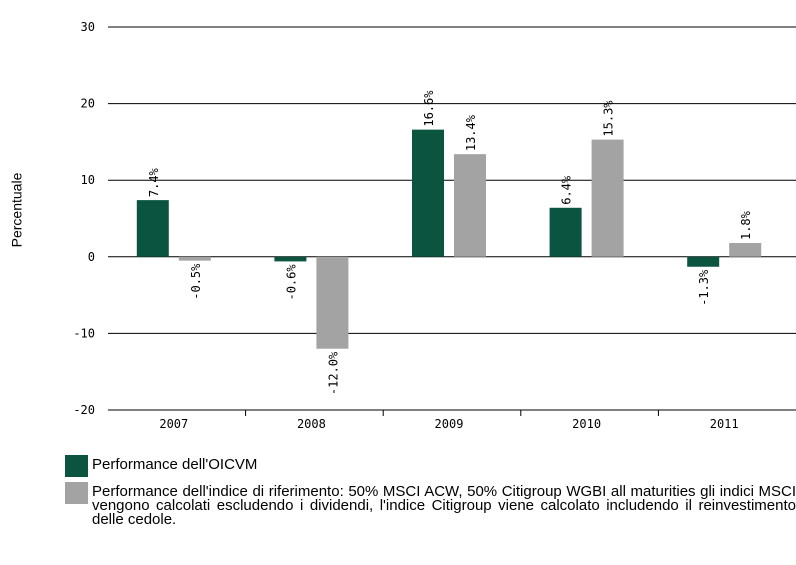  Describe the element at coordinates (586, 424) in the screenshot. I see `x-tick-label: 2010` at that location.